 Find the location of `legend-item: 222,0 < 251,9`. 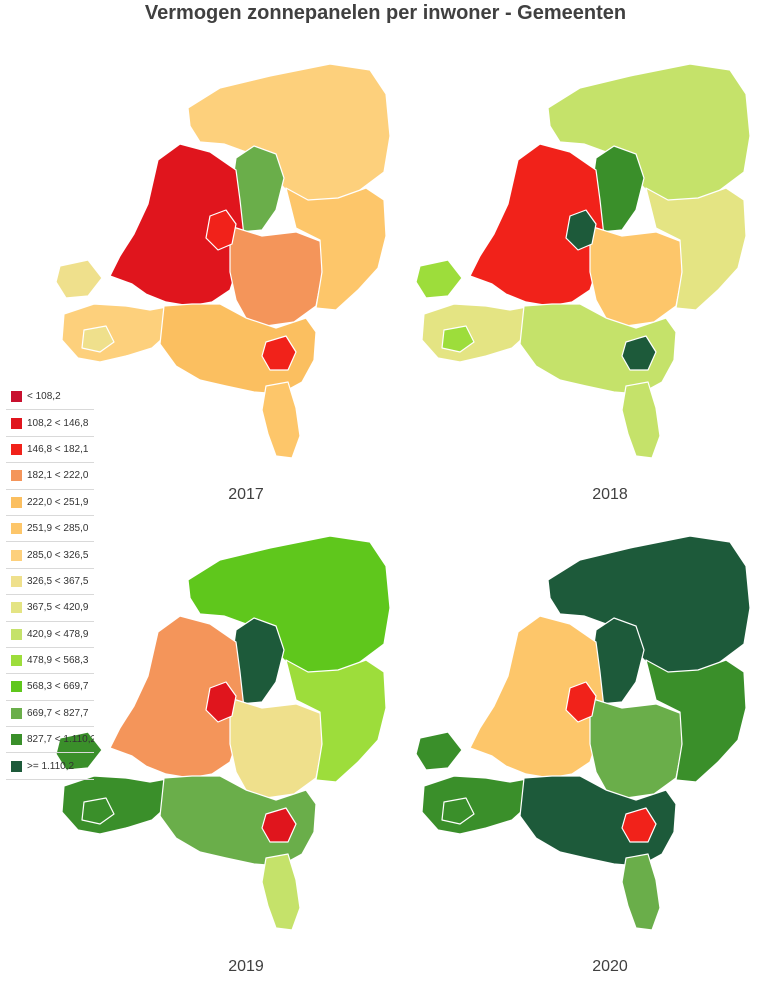

legend-item: 222,0 < 251,9 is located at coordinates (50, 503).